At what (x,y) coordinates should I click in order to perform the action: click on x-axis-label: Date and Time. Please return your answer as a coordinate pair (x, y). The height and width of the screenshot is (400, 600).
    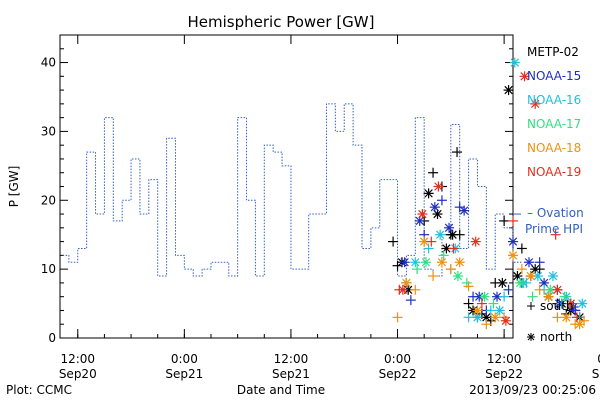
    Looking at the image, I should click on (281, 390).